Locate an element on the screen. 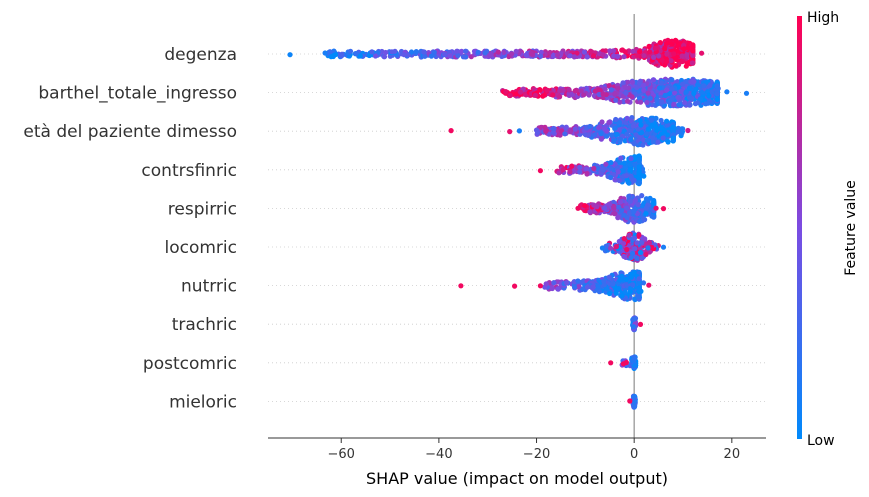 Image resolution: width=869 pixels, height=497 pixels. feature-label: postcomric is located at coordinates (190, 364).